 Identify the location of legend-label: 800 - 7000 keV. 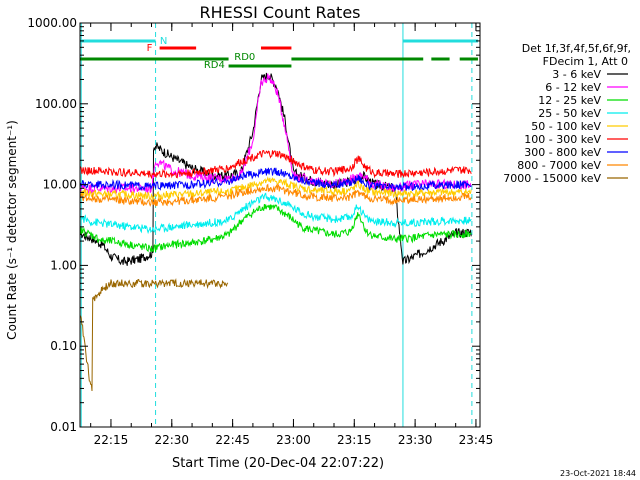
(559, 165).